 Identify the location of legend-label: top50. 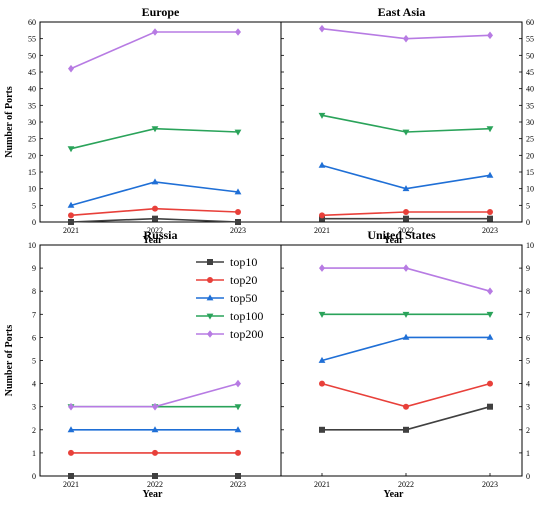
(243, 298).